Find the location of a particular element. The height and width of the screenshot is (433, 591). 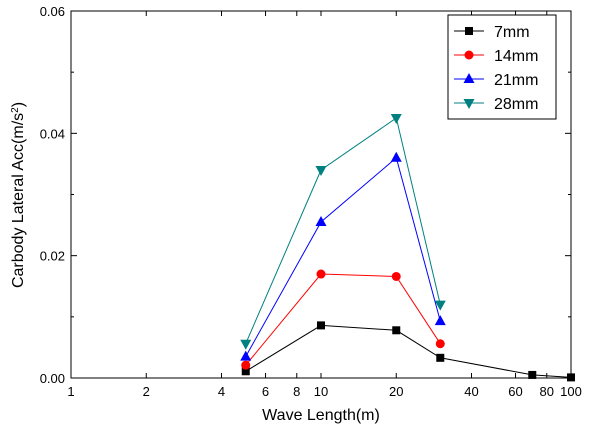

x-tick-label: 4 is located at coordinates (221, 391).